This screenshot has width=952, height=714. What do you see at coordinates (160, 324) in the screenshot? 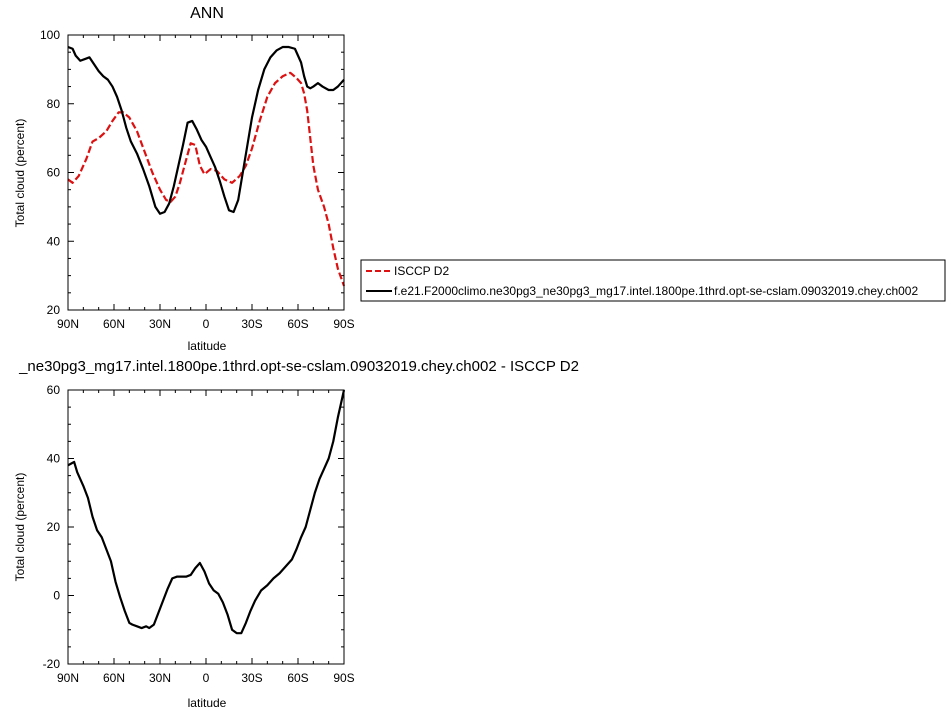
I see `top-x-tick-label: 30N` at bounding box center [160, 324].